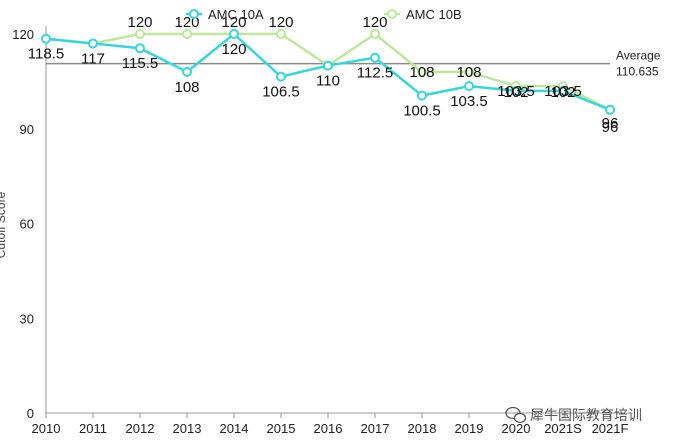 This screenshot has height=445, width=676. Describe the element at coordinates (281, 92) in the screenshot. I see `data-label: 106.5` at that location.